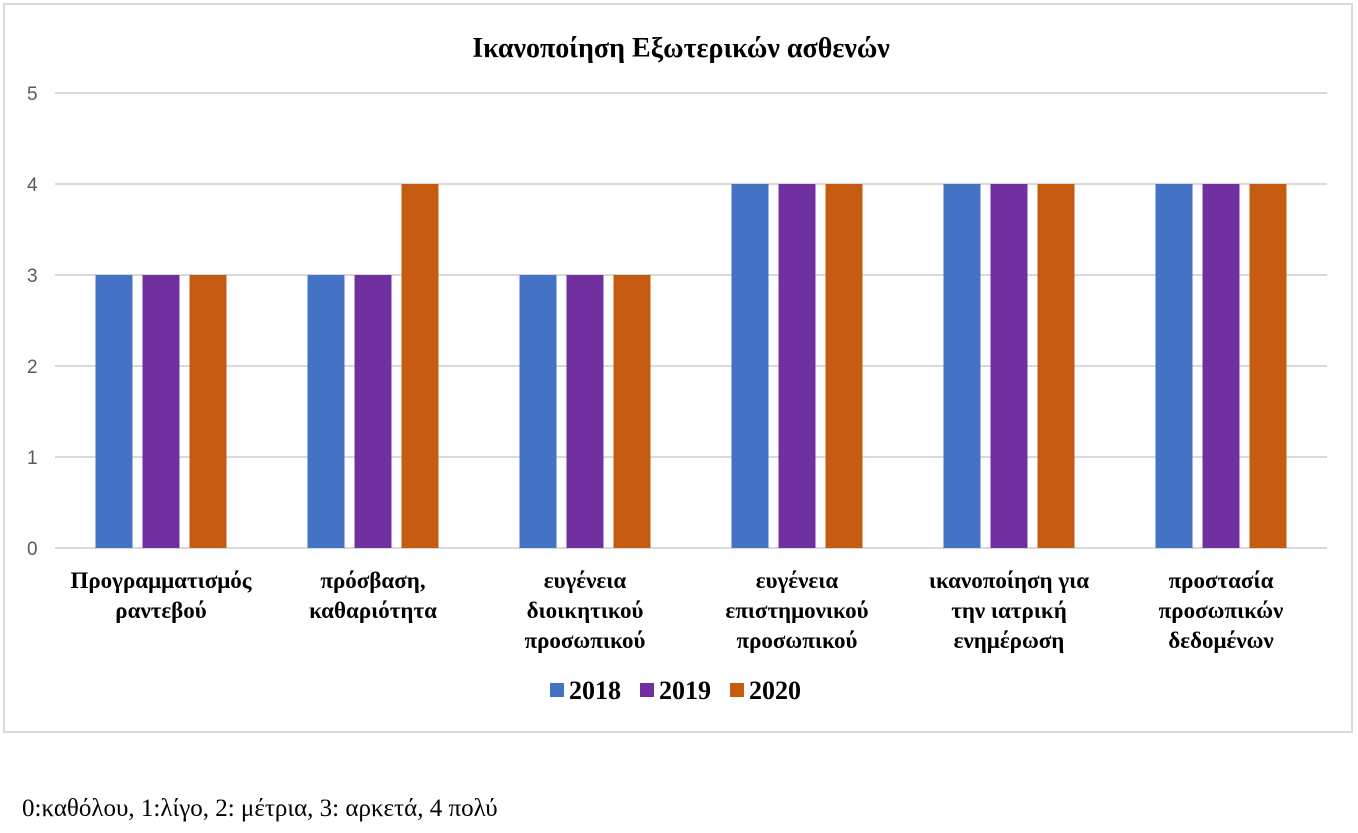  I want to click on y-tick-label-0: 0, so click(32, 549).